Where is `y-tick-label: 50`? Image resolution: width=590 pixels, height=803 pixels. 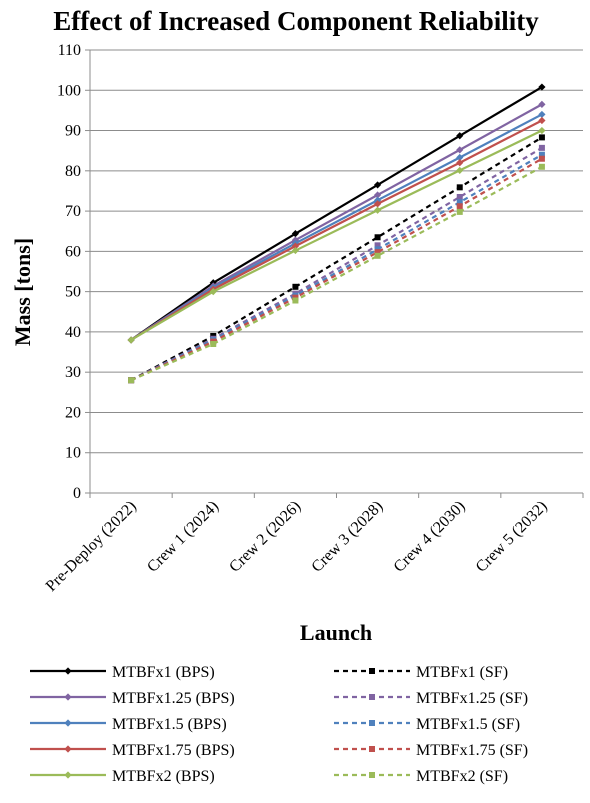
y-tick-label: 50 is located at coordinates (73, 292).